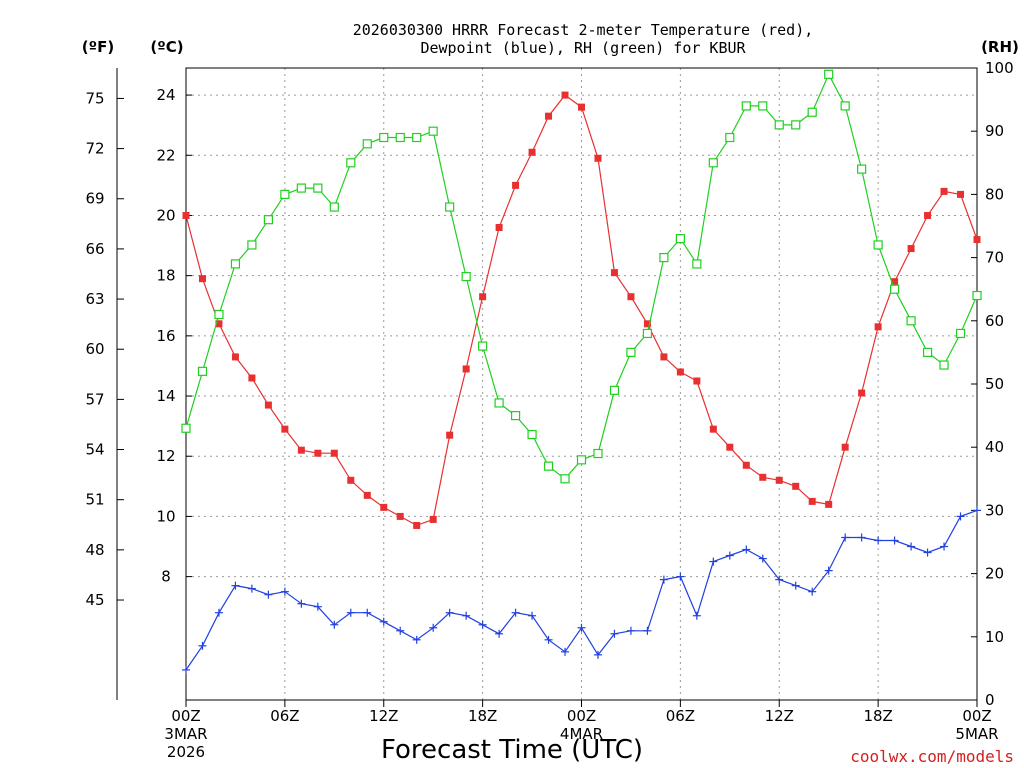  What do you see at coordinates (994, 447) in the screenshot?
I see `rh-tick-label: 40` at bounding box center [994, 447].